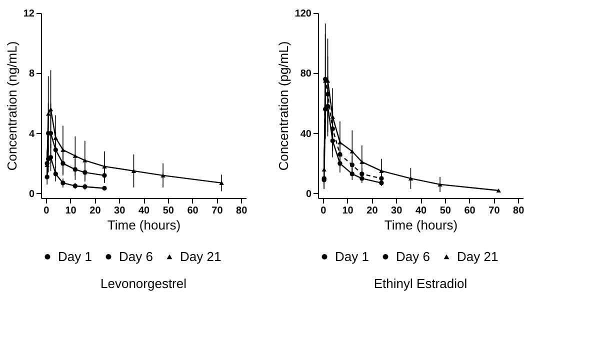  Describe the element at coordinates (306, 74) in the screenshot. I see `y-tick-label: 80` at that location.